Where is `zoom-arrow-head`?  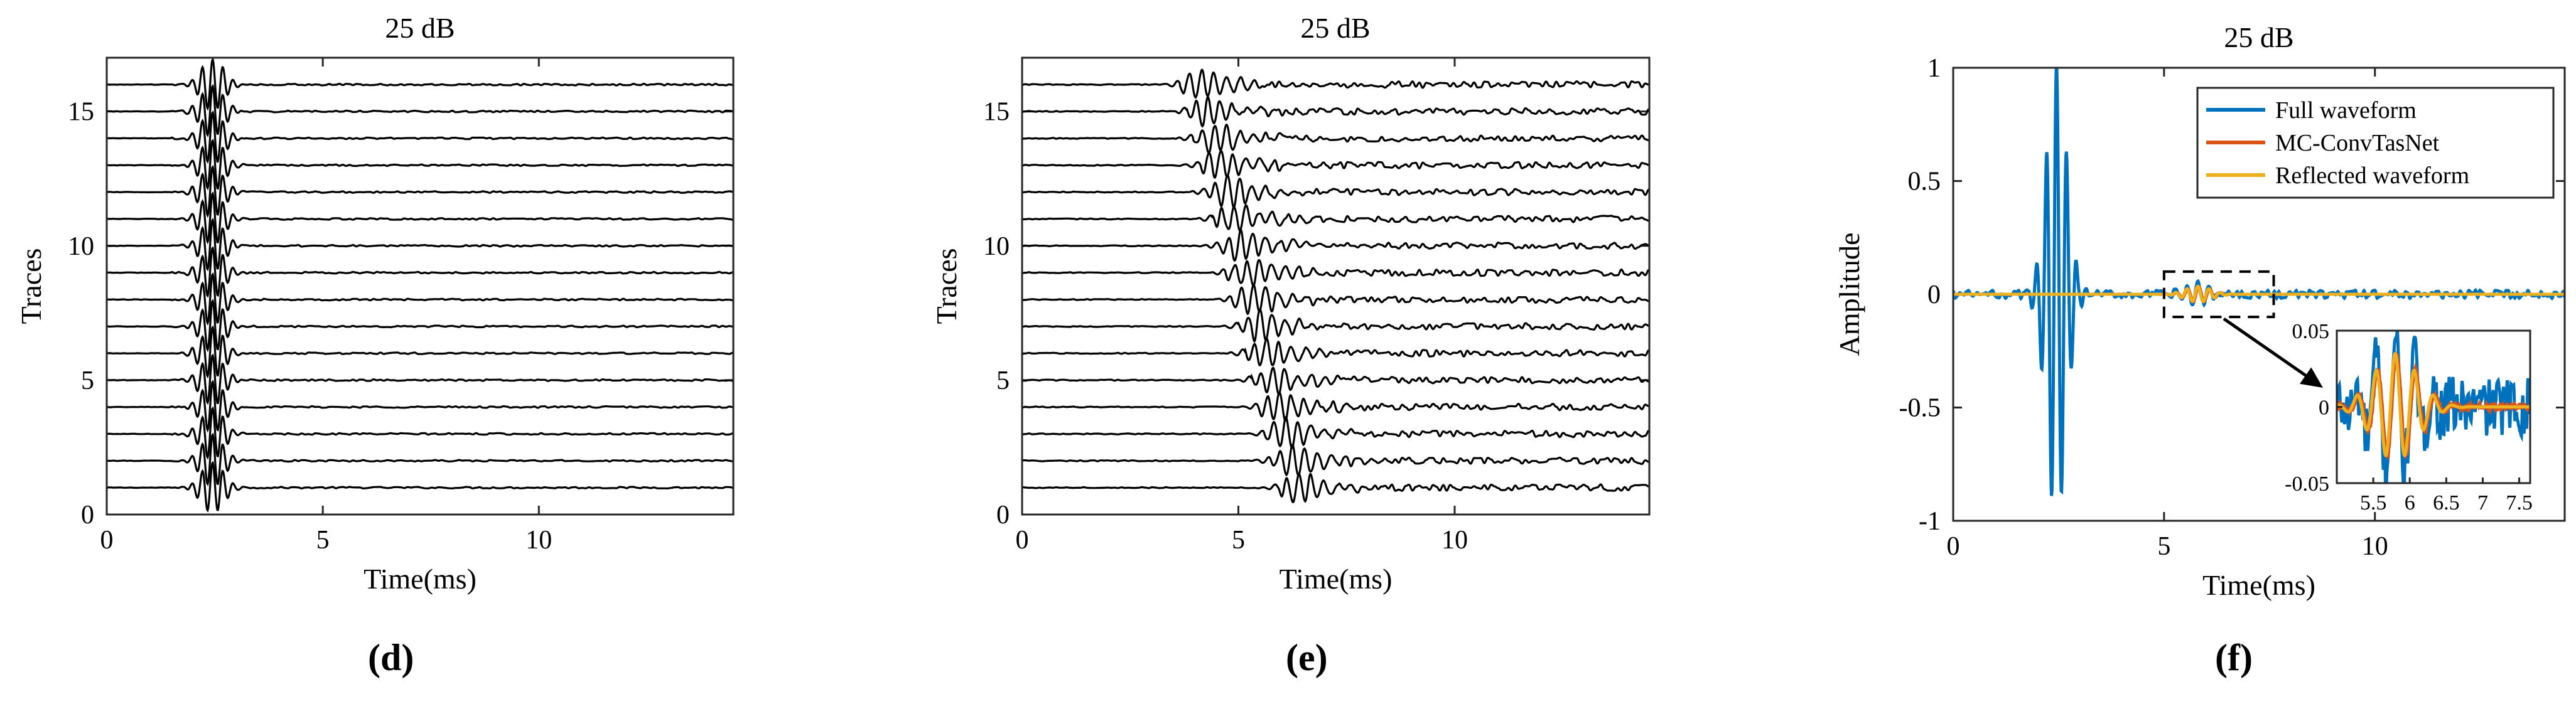 zoom-arrow-head is located at coordinates (2311, 377).